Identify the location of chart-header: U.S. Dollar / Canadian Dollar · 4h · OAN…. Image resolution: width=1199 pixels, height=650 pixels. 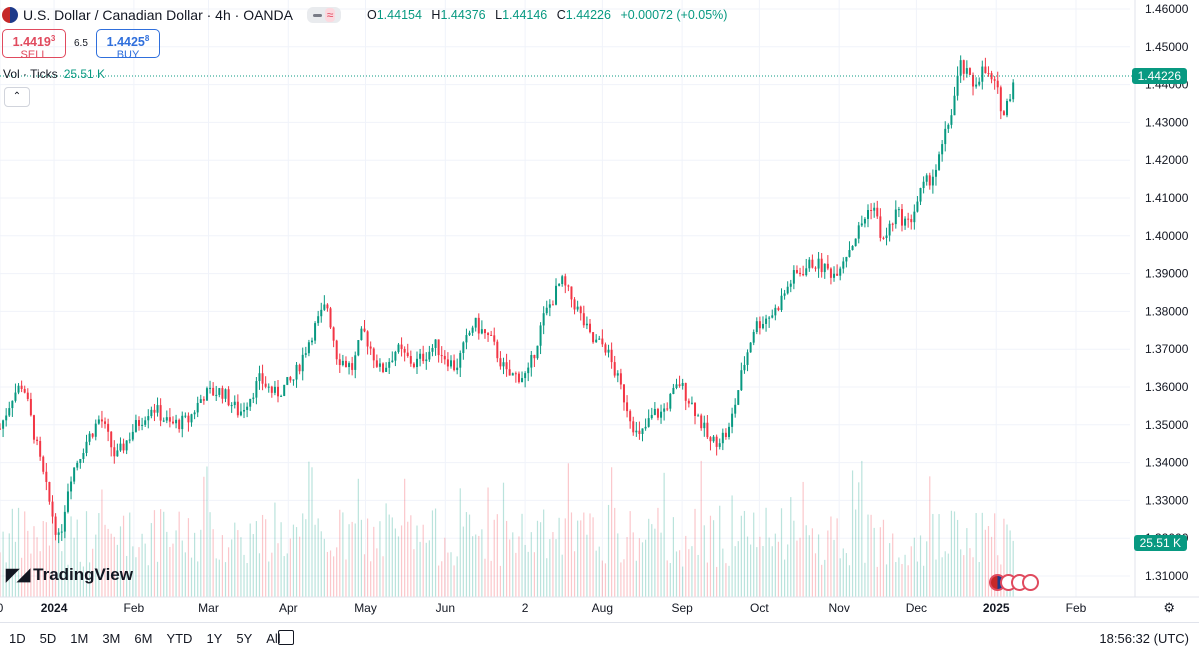
(364, 15).